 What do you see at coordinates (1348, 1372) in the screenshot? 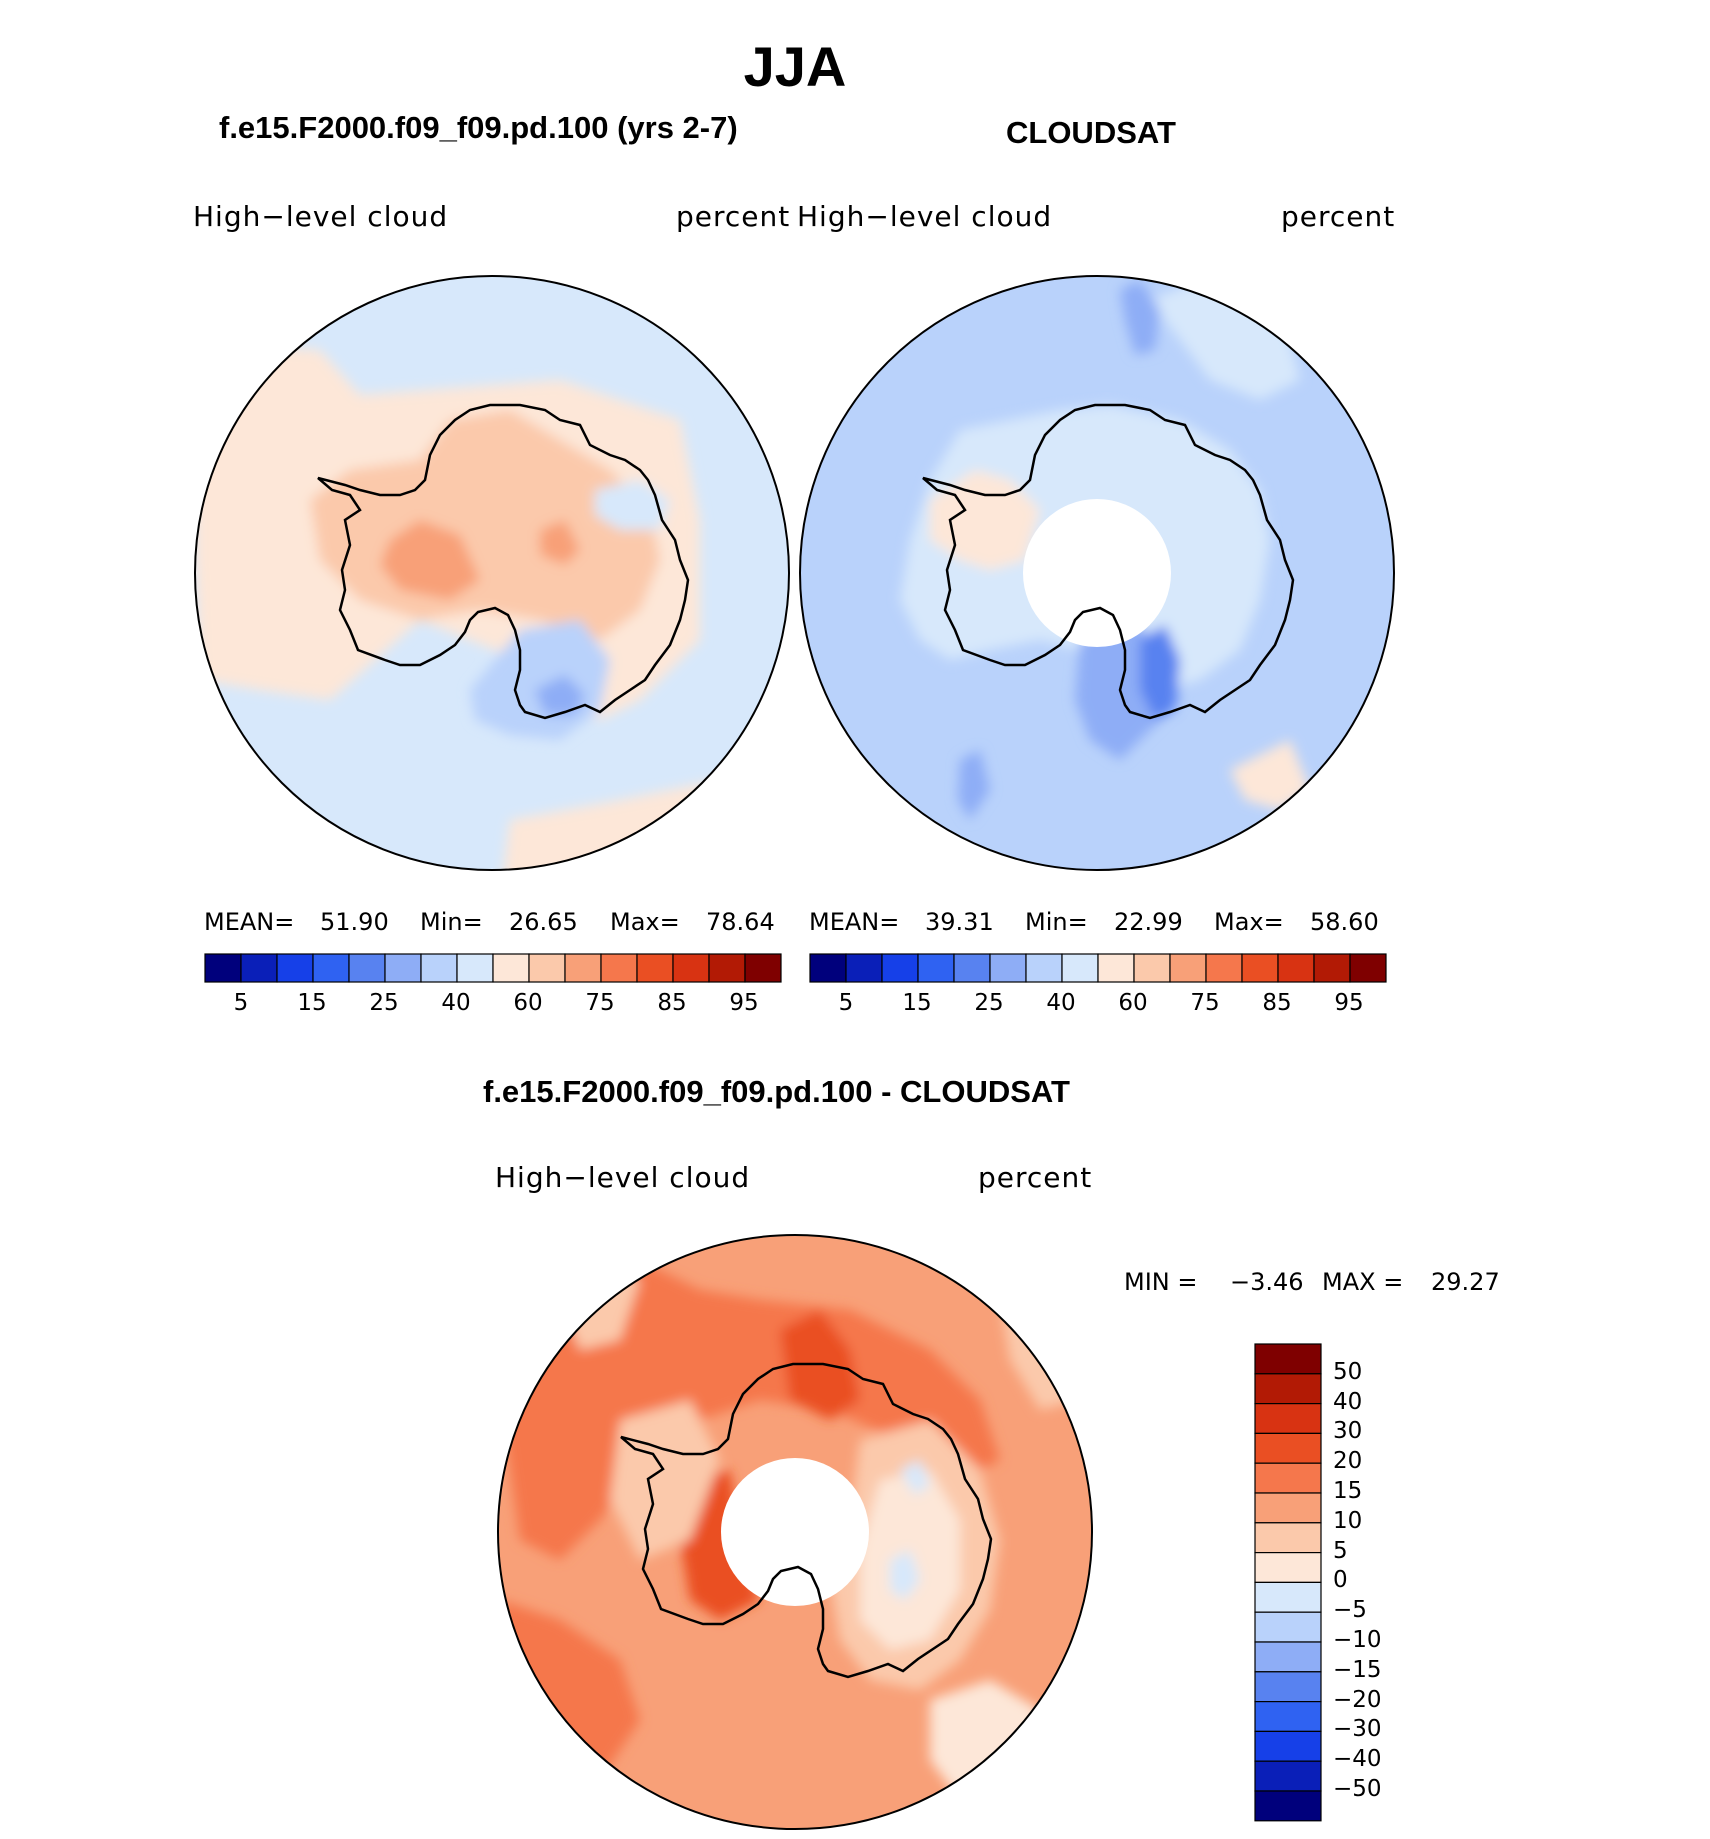
I see `tick-label: 50` at bounding box center [1348, 1372].